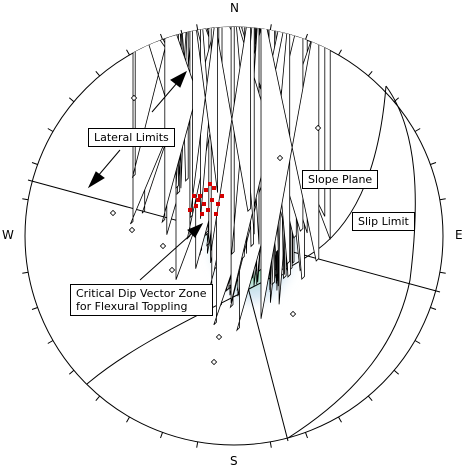 The image size is (468, 469). I want to click on critical-pole-markers, so click(206, 199).